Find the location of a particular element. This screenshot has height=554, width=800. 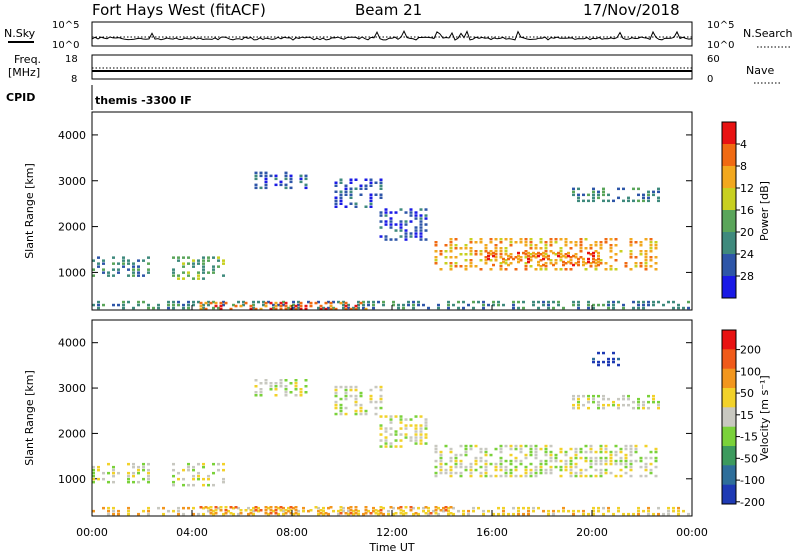

freq-tick-top: 18 is located at coordinates (71, 59).